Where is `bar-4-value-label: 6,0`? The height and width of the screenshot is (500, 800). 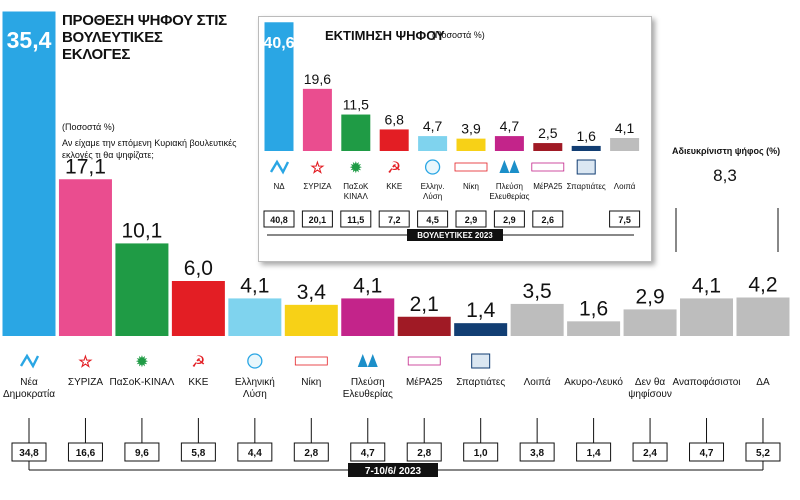
bar-4-value-label: 6,0 is located at coordinates (198, 268).